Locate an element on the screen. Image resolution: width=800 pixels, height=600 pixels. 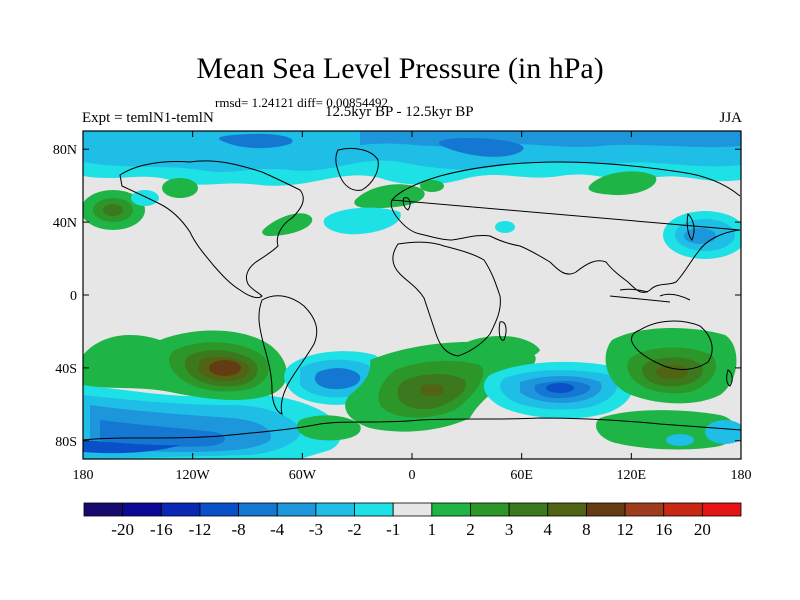
x-tick-label: 60E is located at coordinates (521, 475).